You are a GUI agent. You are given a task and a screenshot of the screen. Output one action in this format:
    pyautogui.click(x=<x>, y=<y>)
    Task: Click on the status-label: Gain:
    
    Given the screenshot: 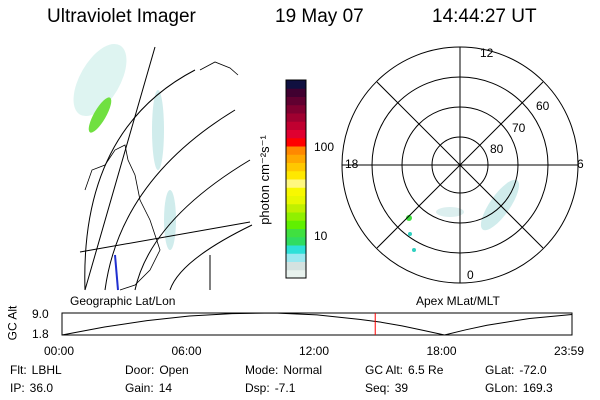 What is the action you would take?
    pyautogui.click(x=139, y=388)
    